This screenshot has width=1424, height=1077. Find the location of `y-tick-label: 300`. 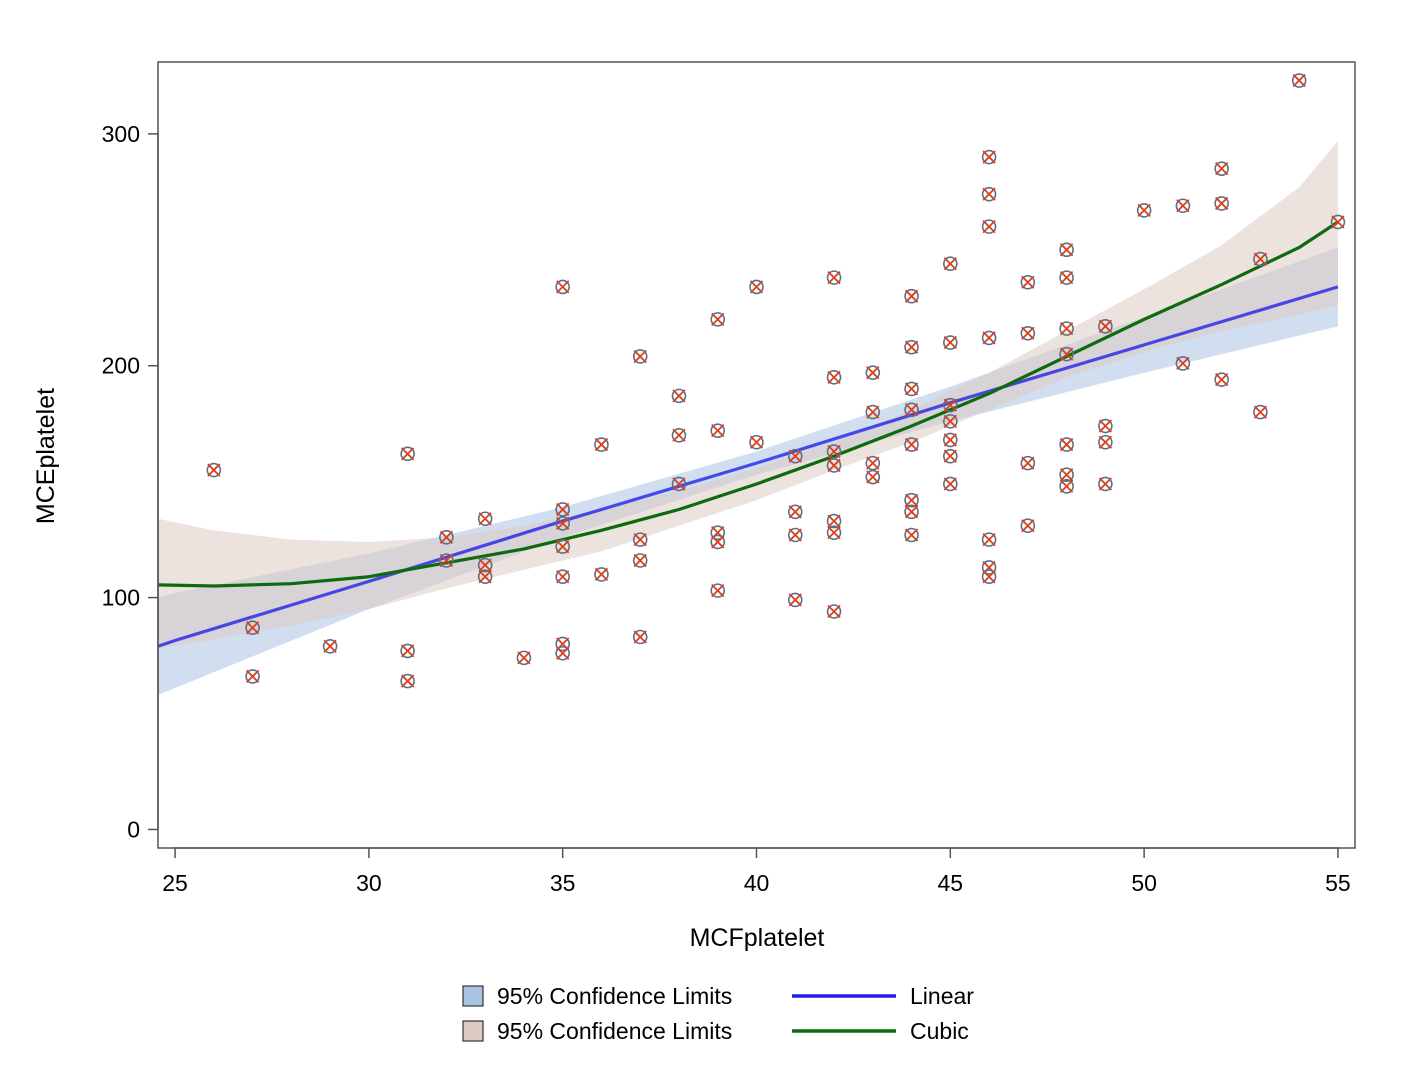

y-tick-label: 300 is located at coordinates (121, 134).